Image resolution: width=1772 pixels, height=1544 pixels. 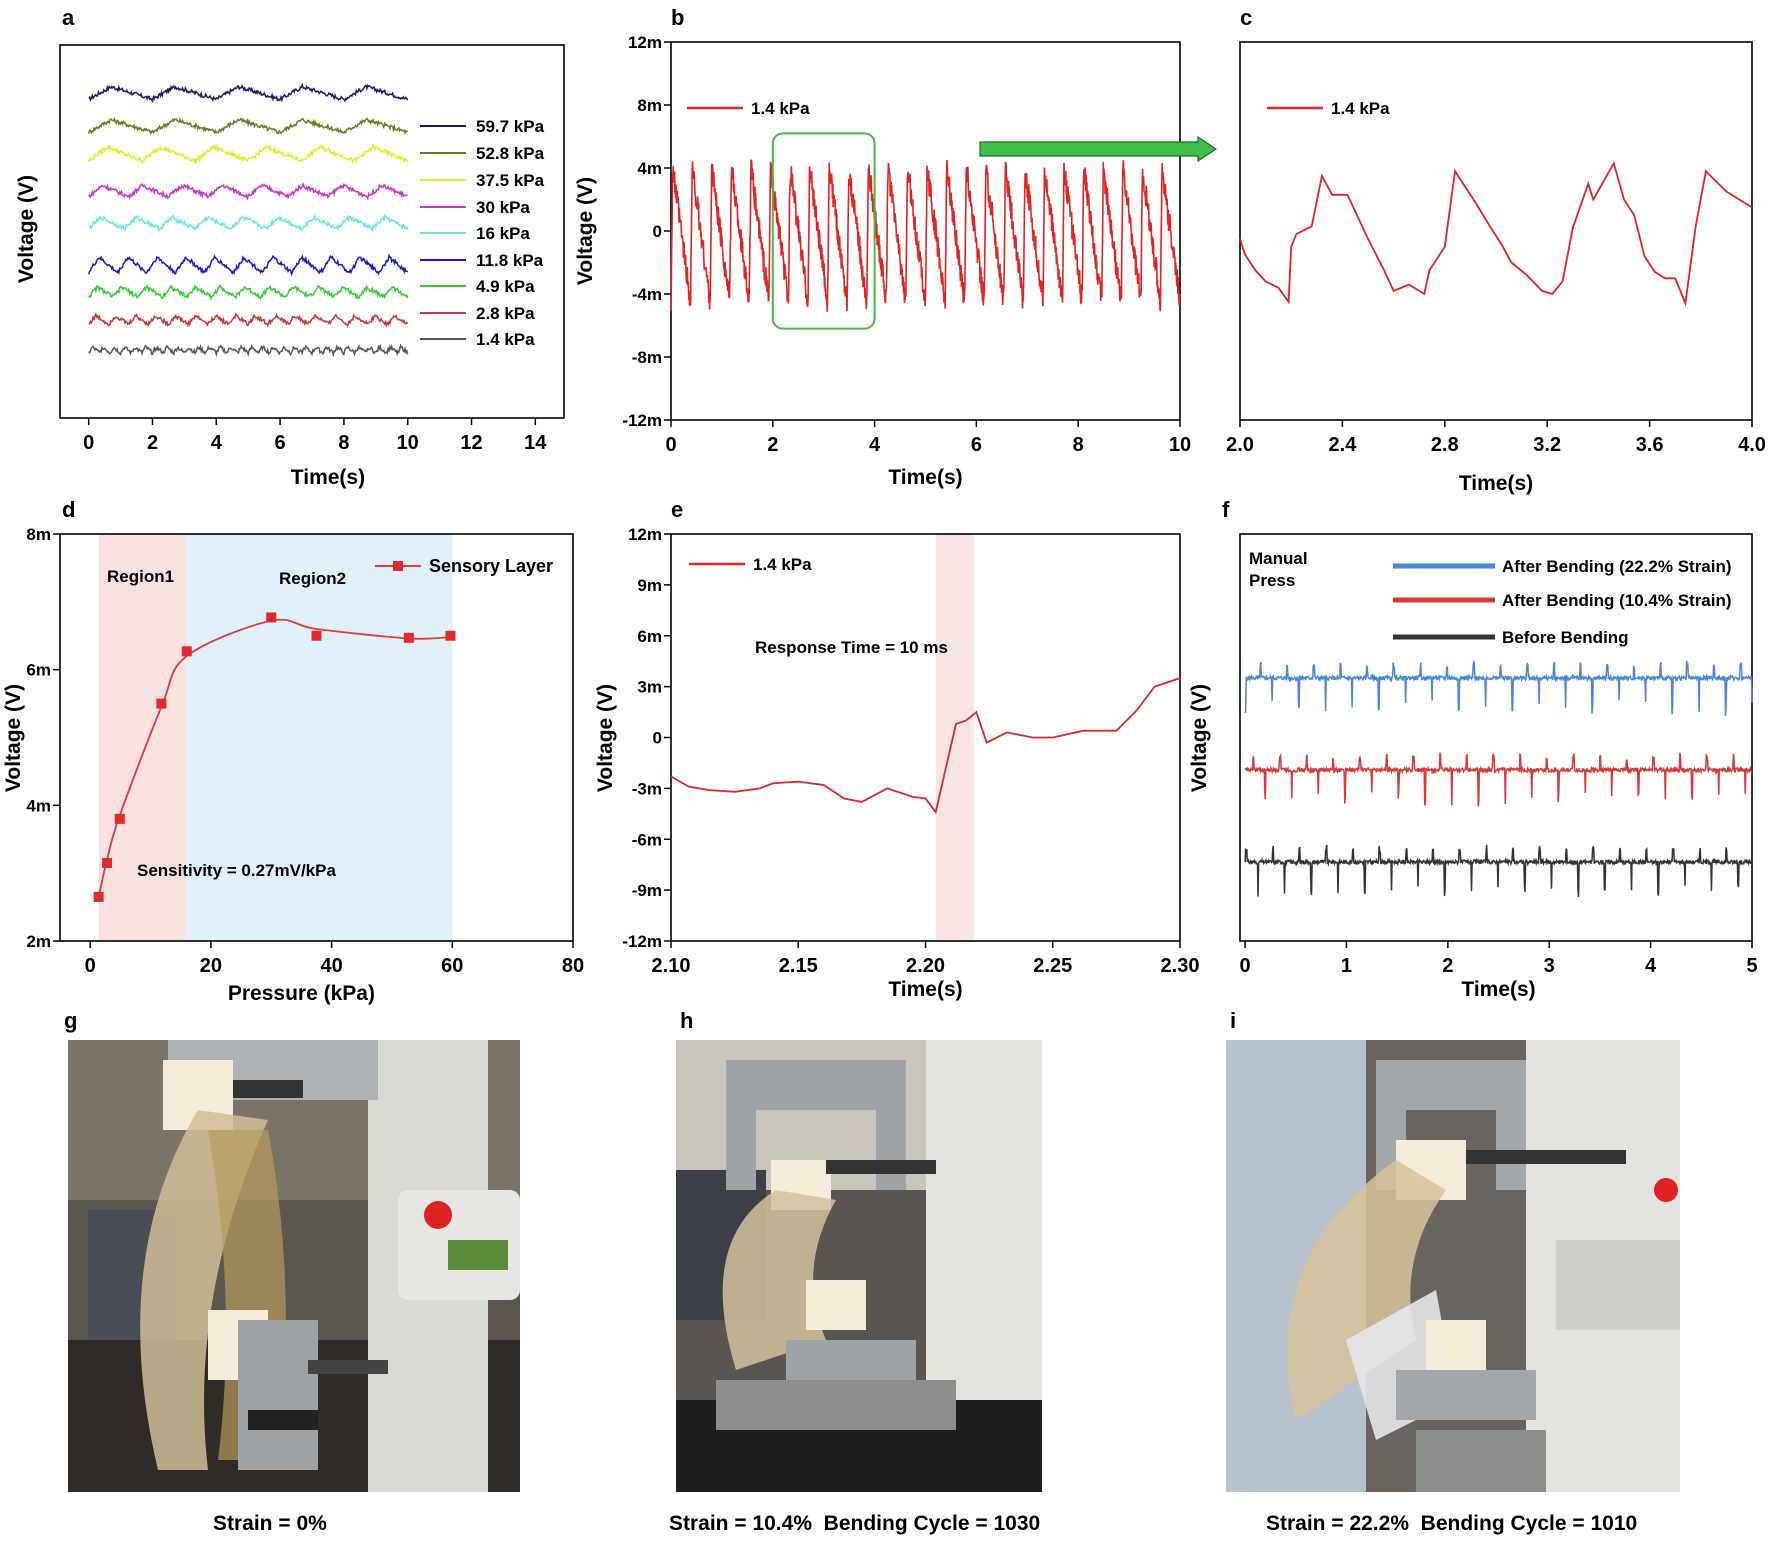 What do you see at coordinates (510, 260) in the screenshot?
I see `panel-a-legend-label: 11.8 kPa` at bounding box center [510, 260].